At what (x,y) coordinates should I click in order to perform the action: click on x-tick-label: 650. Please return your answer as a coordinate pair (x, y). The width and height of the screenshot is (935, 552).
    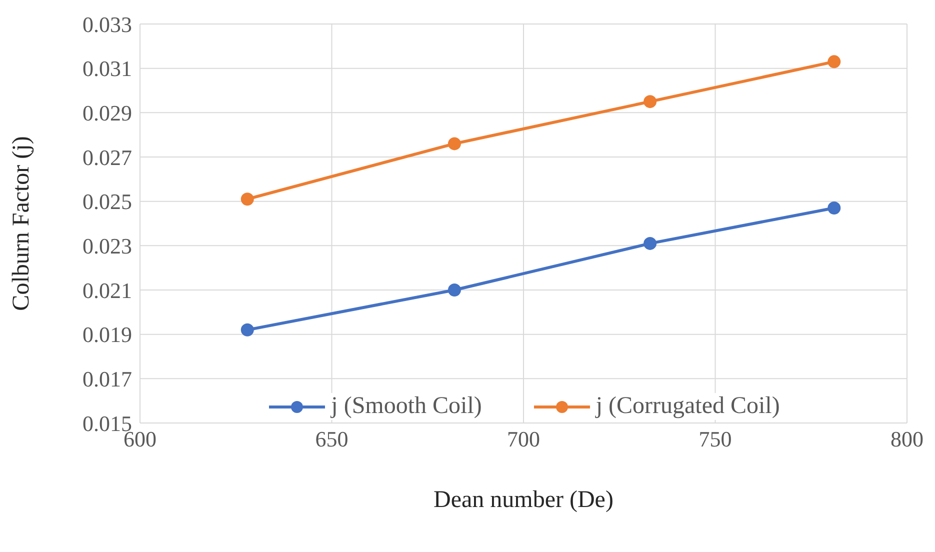
    Looking at the image, I should click on (331, 439).